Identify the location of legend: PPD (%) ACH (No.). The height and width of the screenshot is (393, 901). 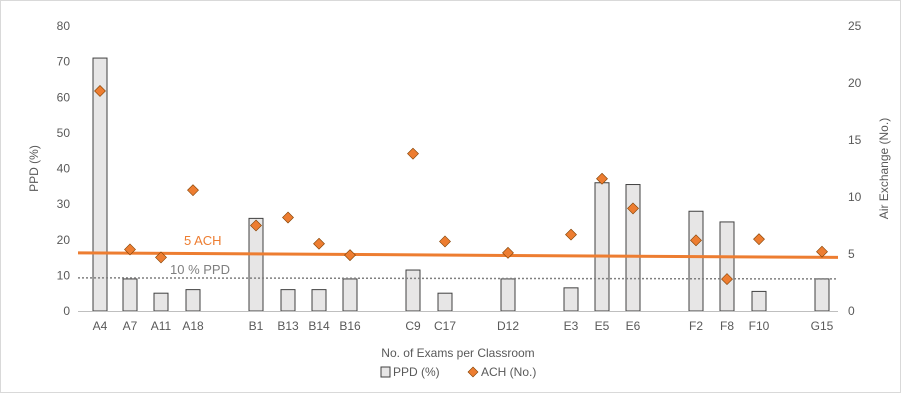
(458, 372).